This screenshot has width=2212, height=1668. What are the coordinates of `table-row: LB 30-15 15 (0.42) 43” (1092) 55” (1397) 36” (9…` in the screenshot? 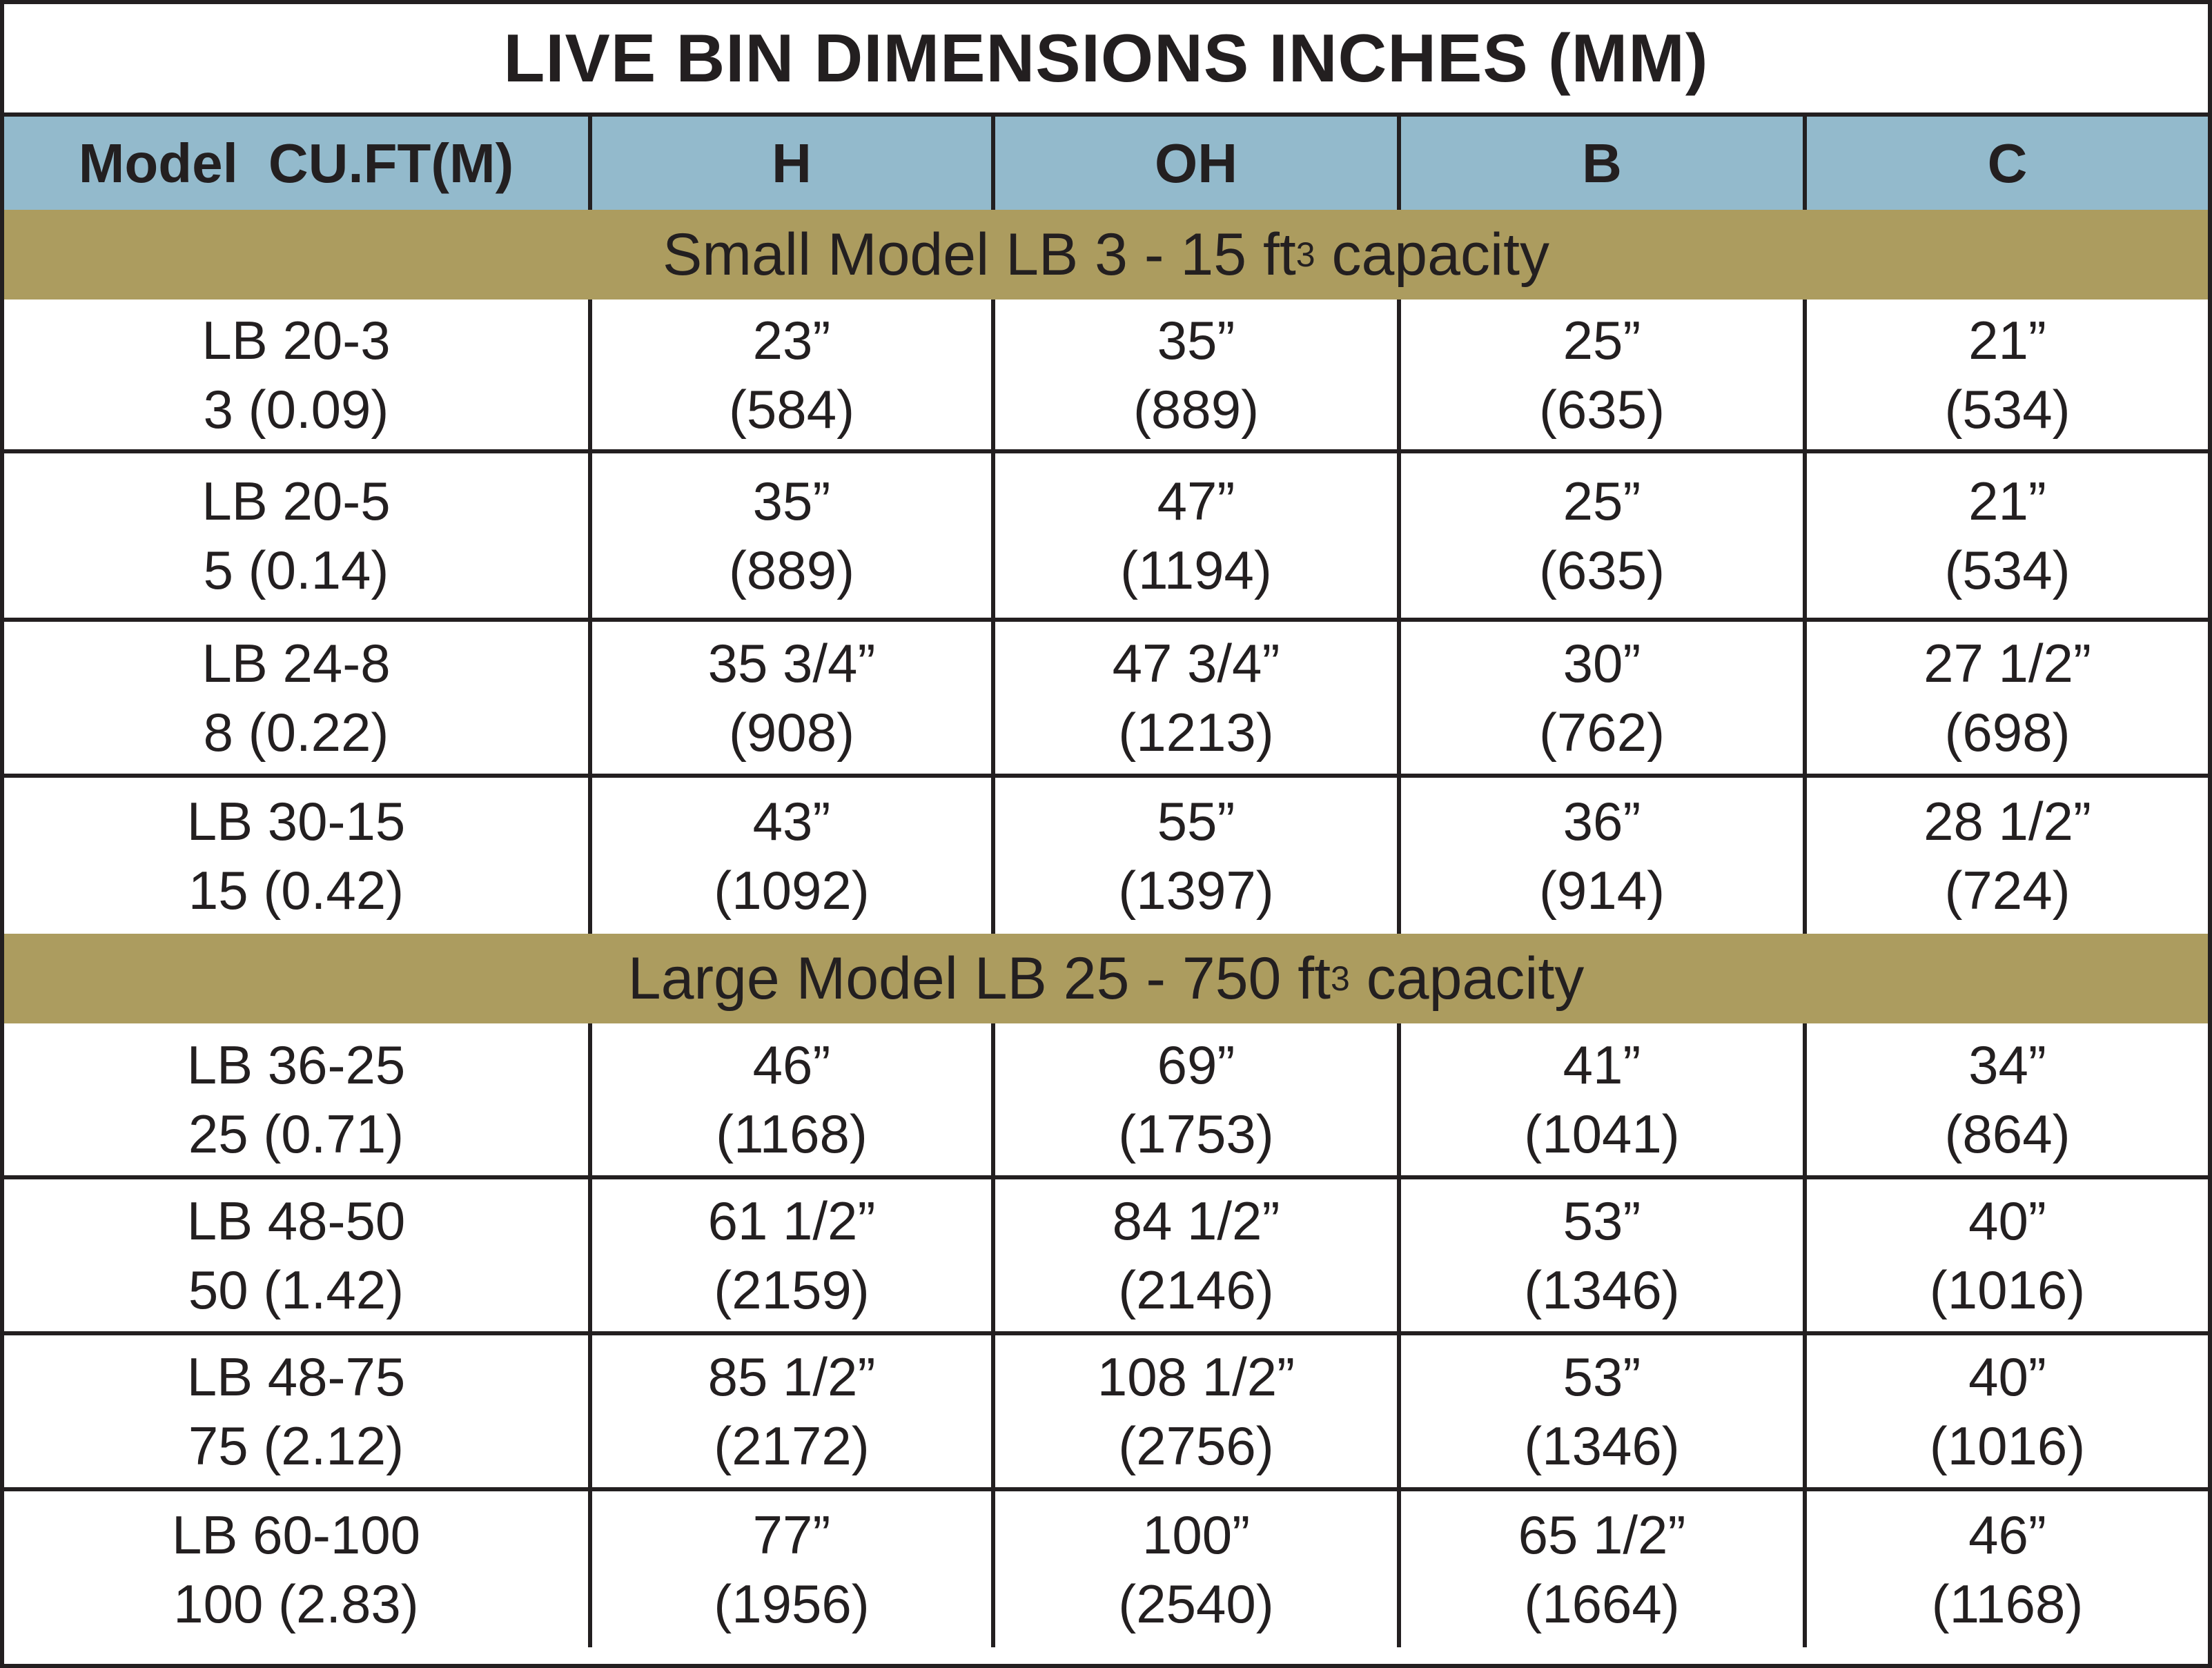 It's located at (1106, 856).